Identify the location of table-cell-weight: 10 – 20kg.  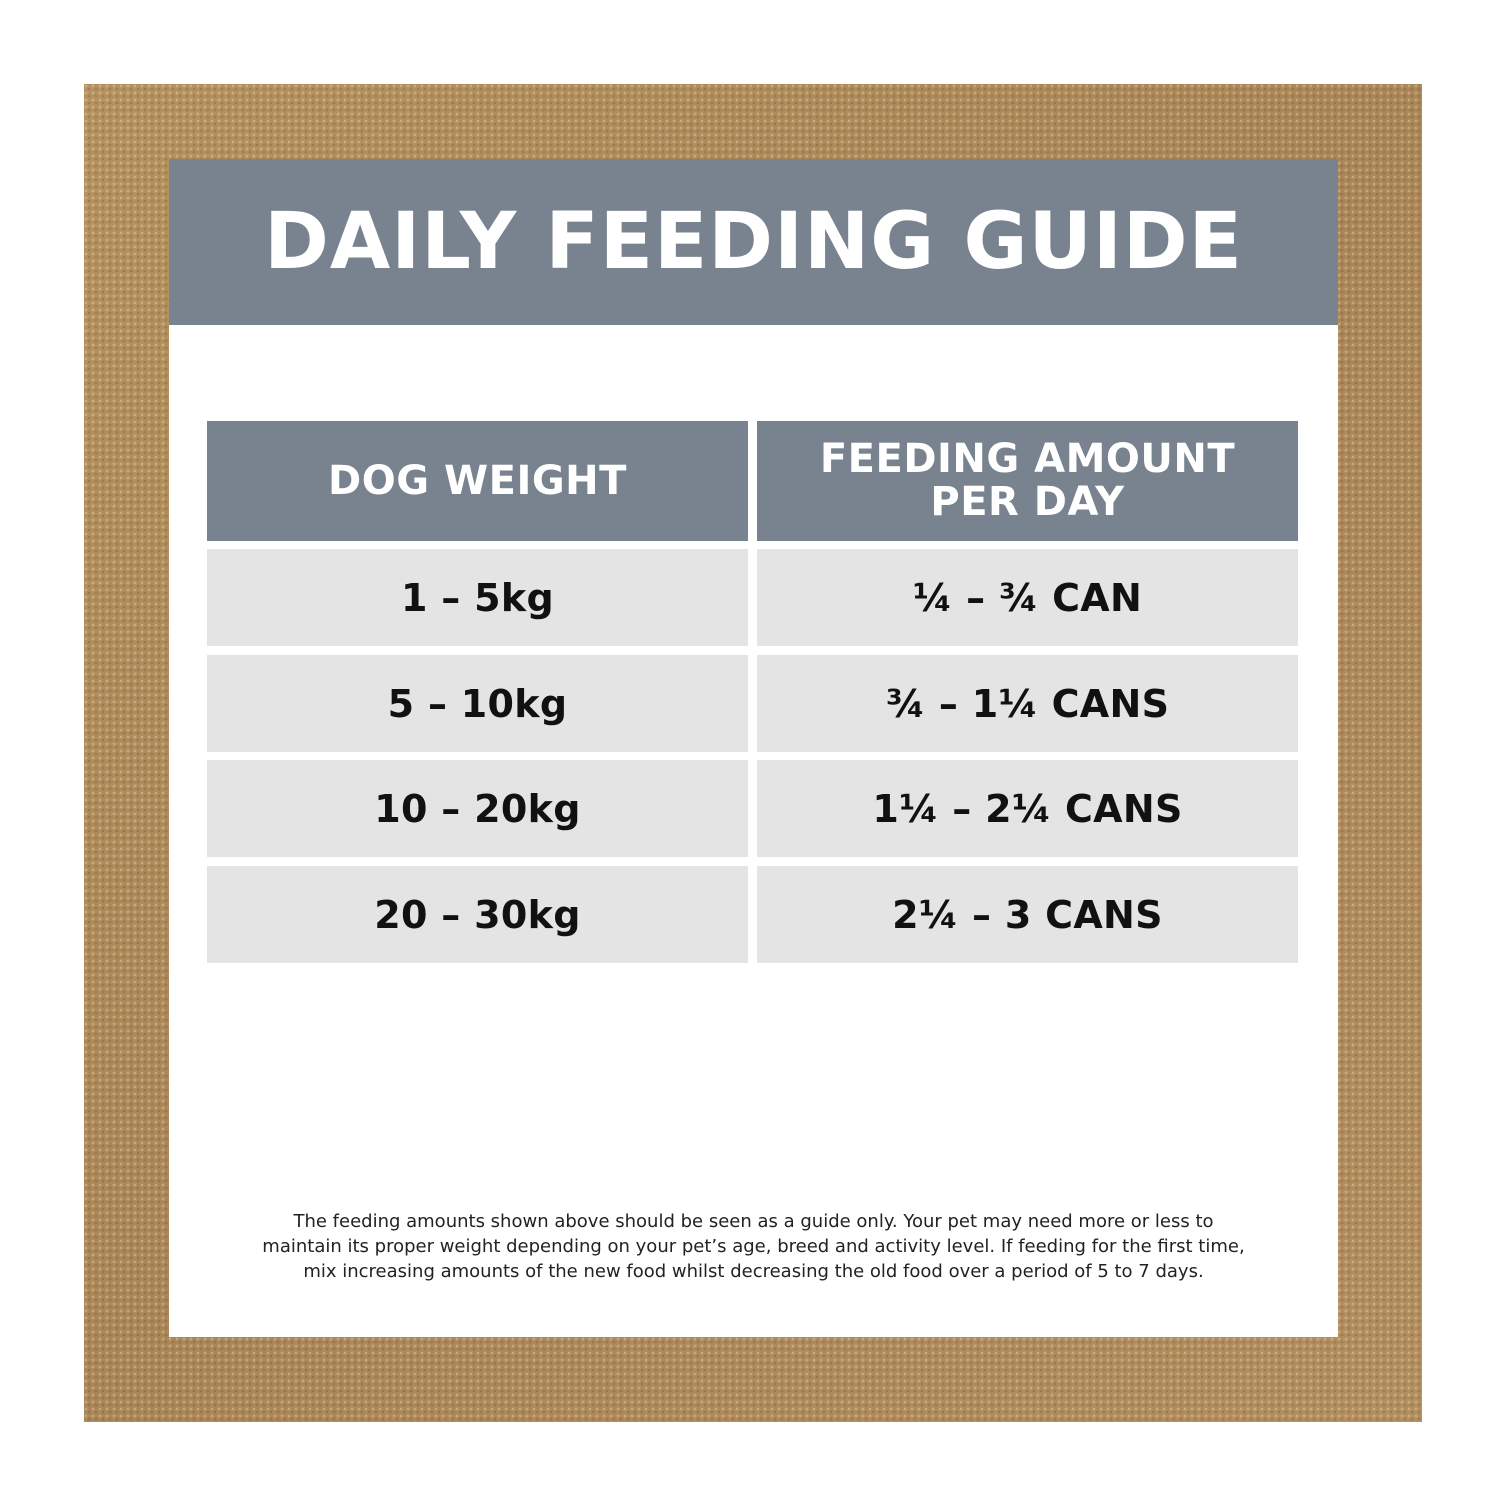
(477, 808).